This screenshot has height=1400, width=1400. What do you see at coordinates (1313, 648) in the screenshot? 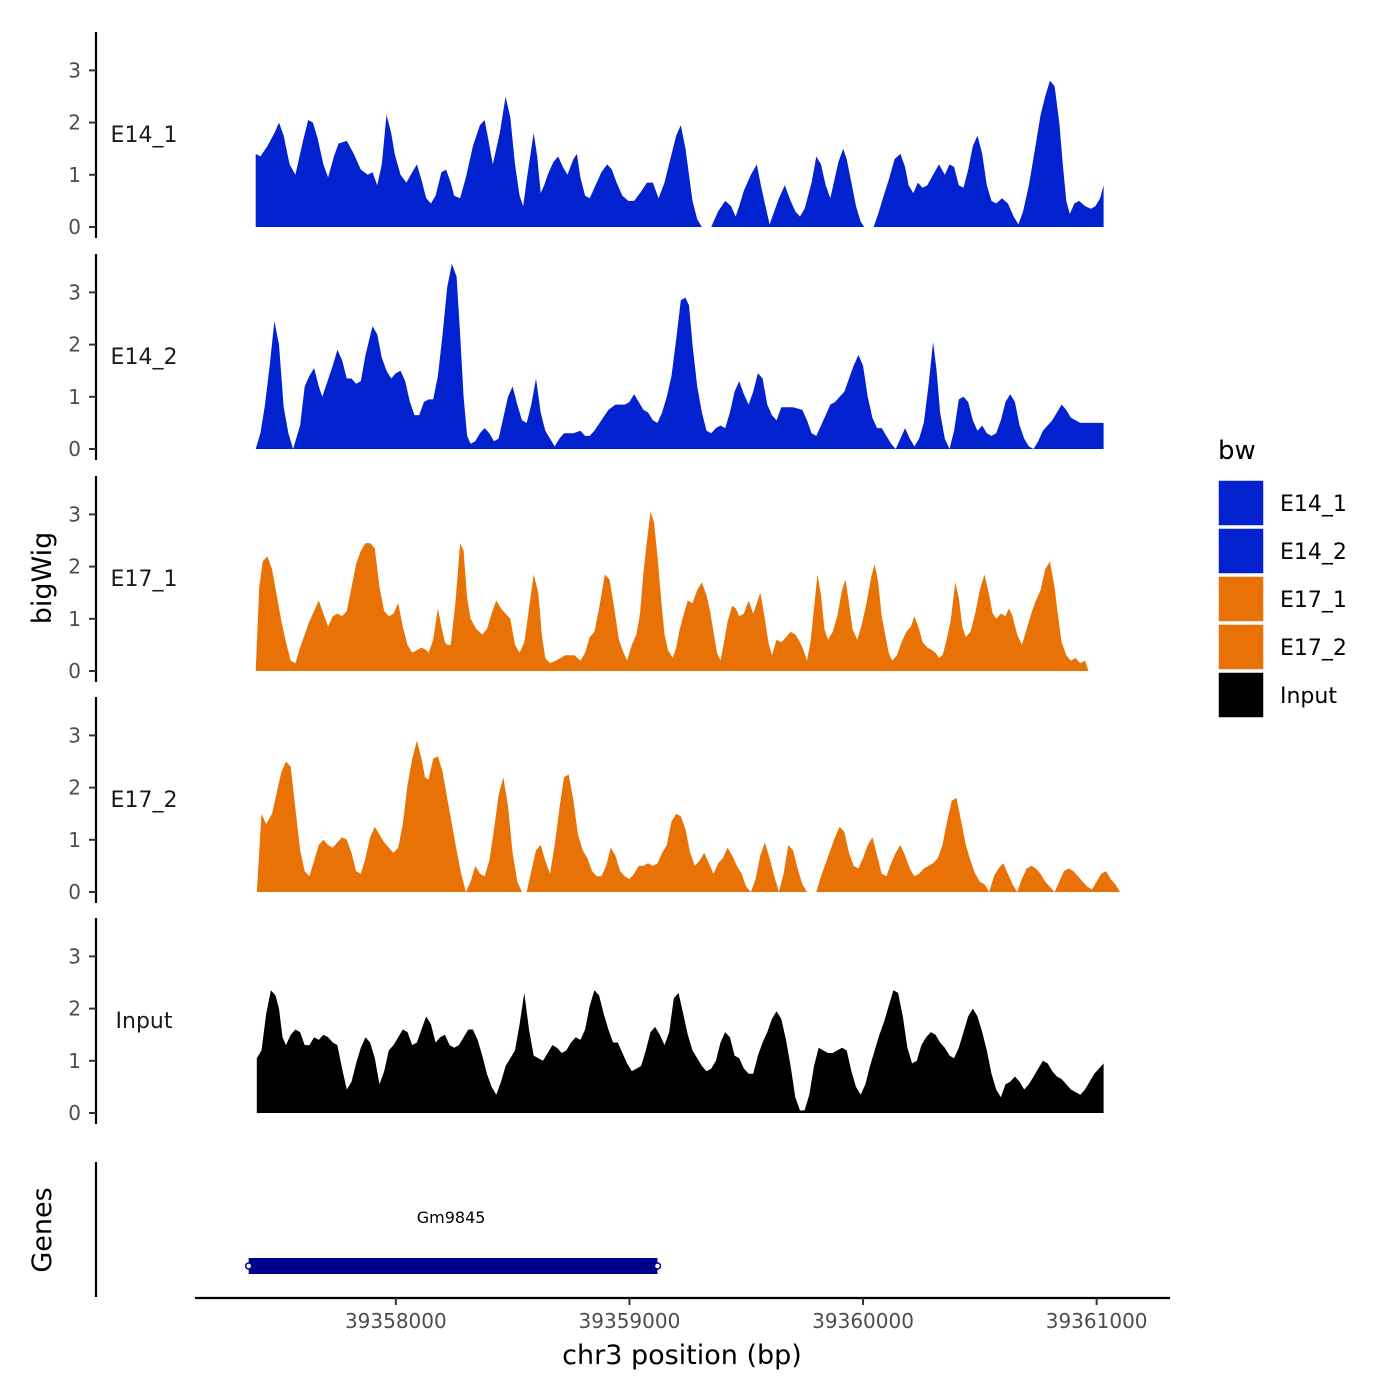
I see `legend-label: E17_2` at bounding box center [1313, 648].